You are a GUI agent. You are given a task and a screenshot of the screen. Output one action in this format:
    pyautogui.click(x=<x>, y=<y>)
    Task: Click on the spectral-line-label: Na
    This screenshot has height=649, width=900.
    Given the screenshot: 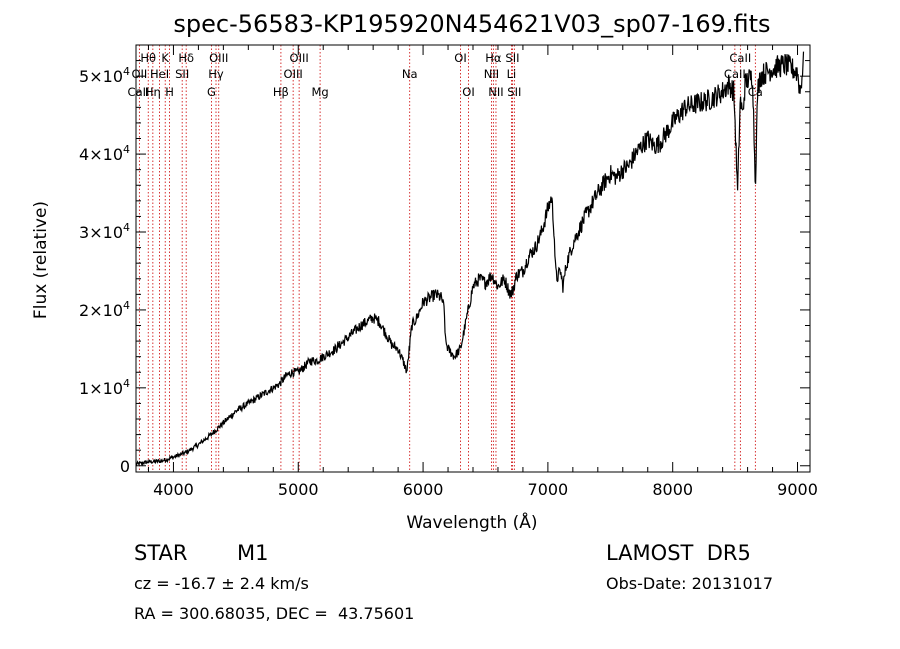 What is the action you would take?
    pyautogui.click(x=410, y=74)
    